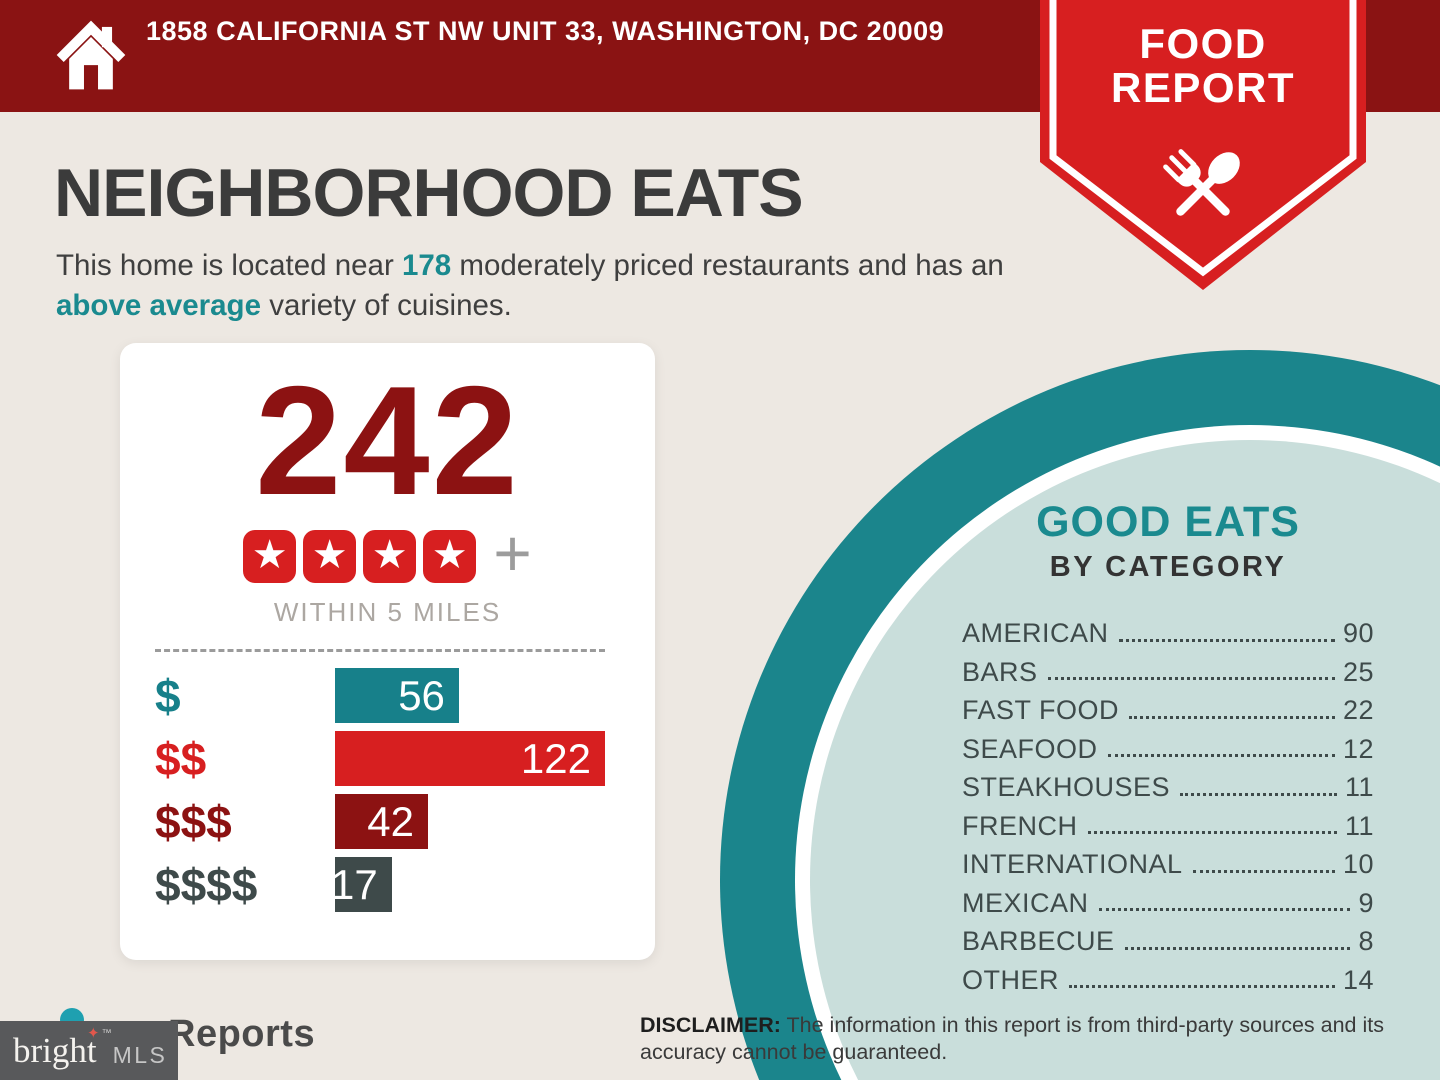  Describe the element at coordinates (1035, 633) in the screenshot. I see `category-label: AMERICAN` at that location.